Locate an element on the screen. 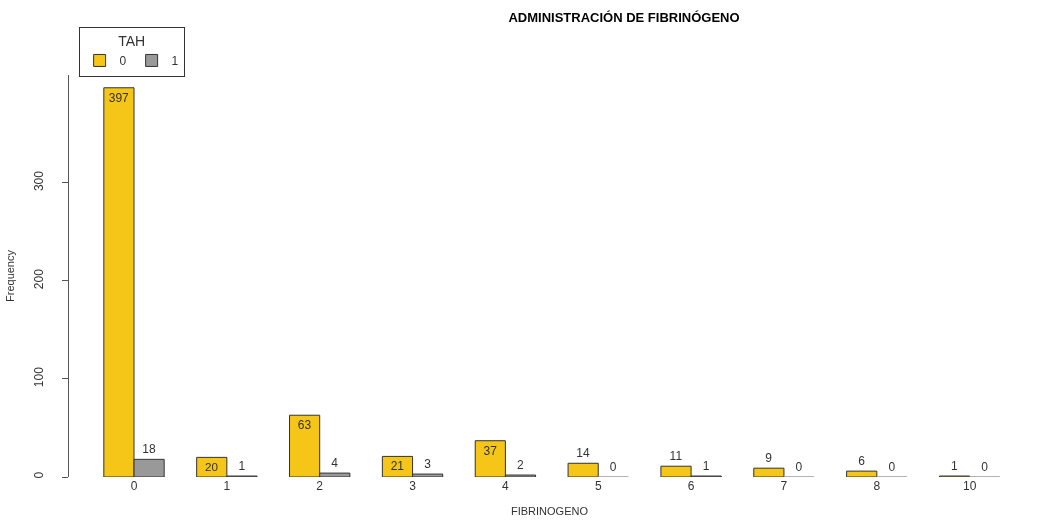 Image resolution: width=1040 pixels, height=532 pixels. data-label: 6 is located at coordinates (862, 461).